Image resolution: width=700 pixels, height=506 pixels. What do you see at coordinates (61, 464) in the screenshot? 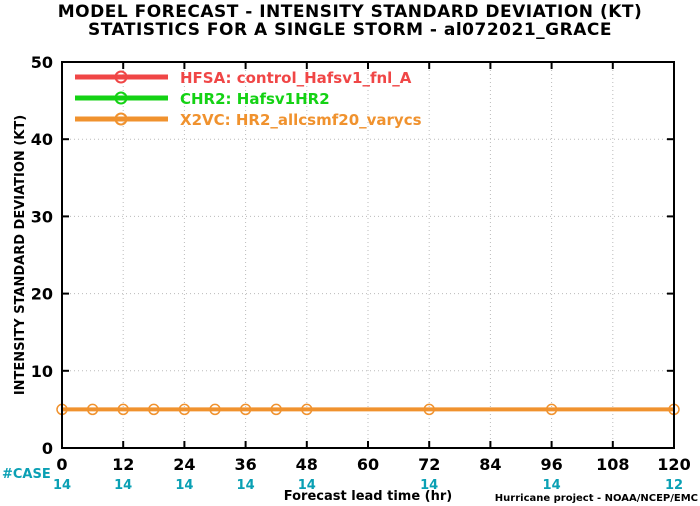
I see `x-tick-label: 0` at bounding box center [61, 464].